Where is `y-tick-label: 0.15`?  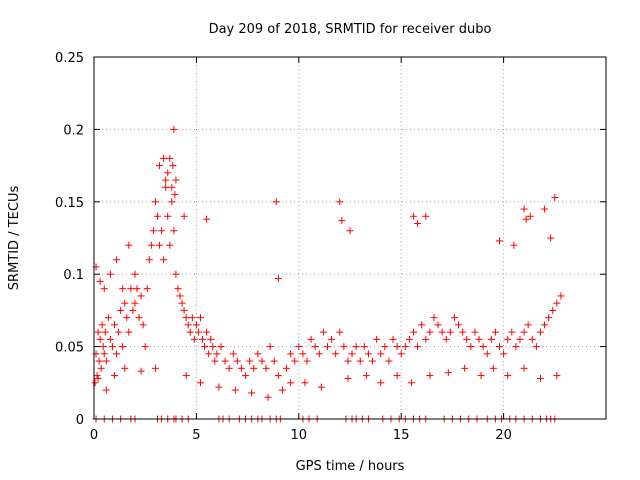
y-tick-label: 0.15 is located at coordinates (69, 203).